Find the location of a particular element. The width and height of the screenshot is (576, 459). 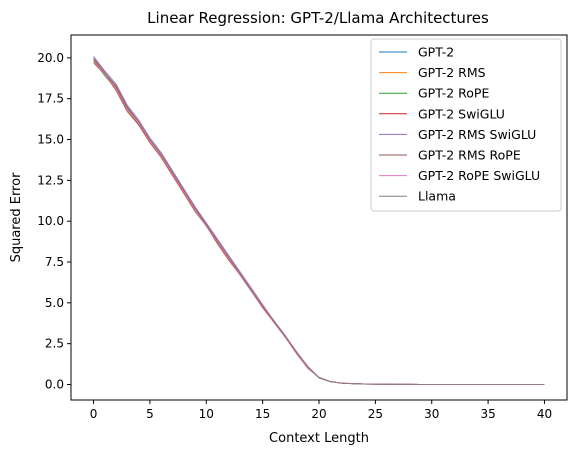

y-tick-label: 20.0 is located at coordinates (50, 58).